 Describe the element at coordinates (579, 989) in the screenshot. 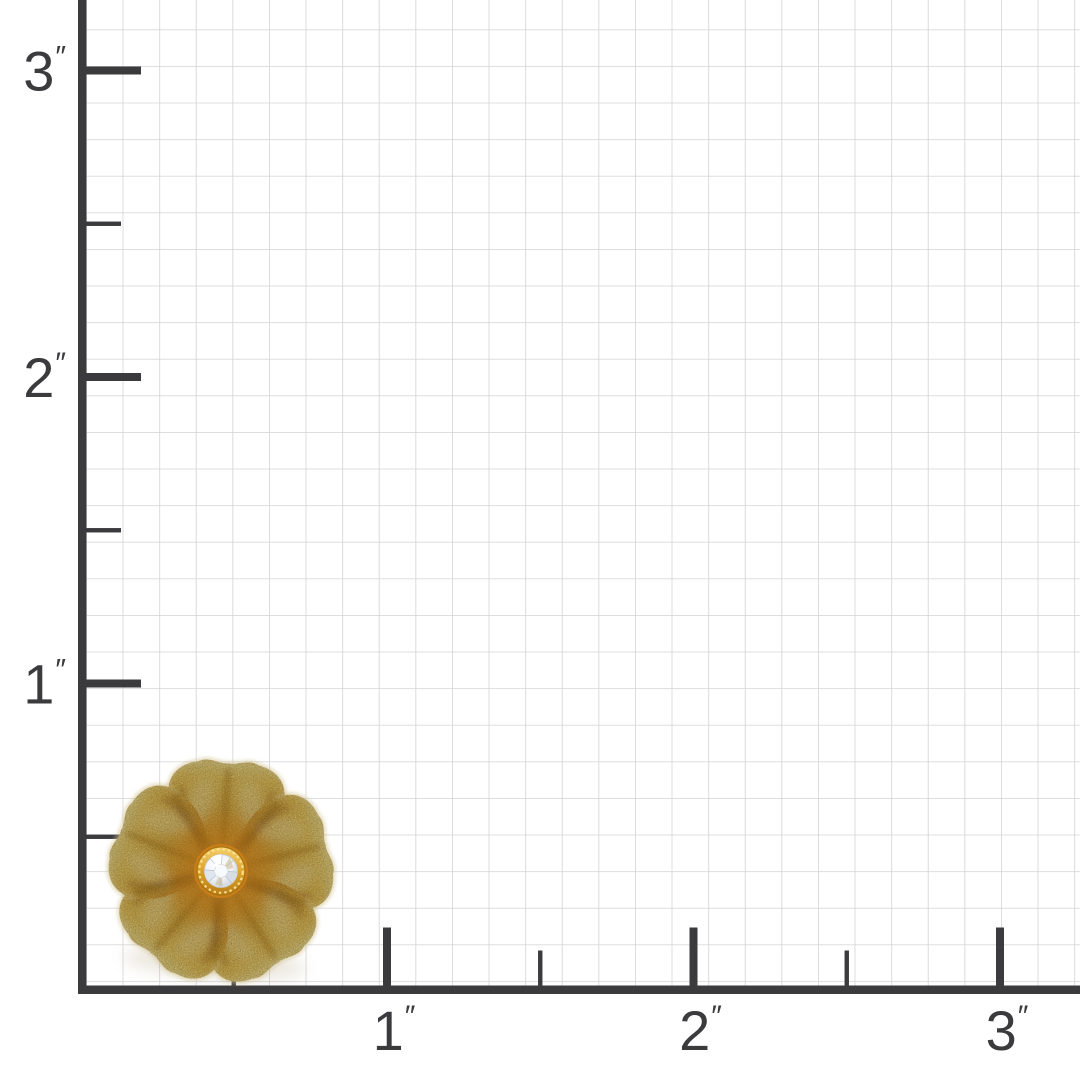

I see `ruler-x-axis-bar` at that location.